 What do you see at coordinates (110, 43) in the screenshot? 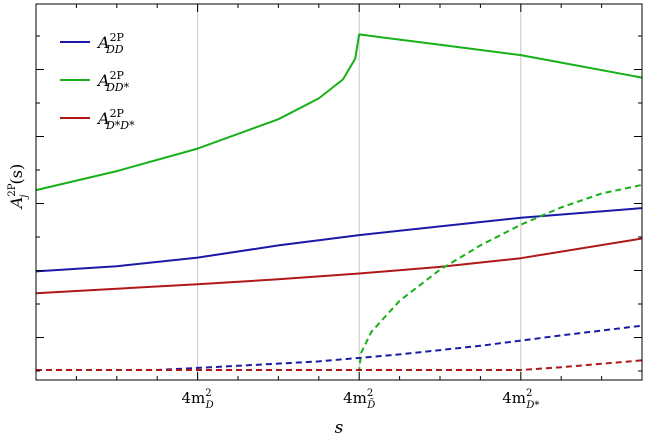
I see `legend-entry-0: A2P DD` at bounding box center [110, 43].